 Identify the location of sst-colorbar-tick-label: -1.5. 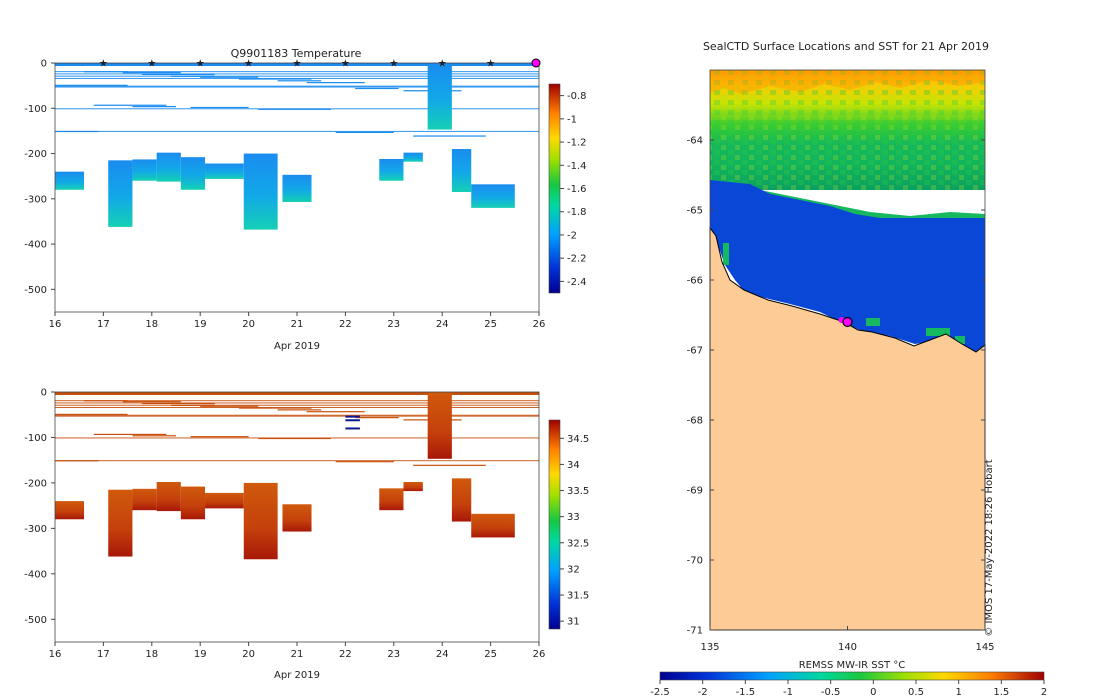
(746, 692).